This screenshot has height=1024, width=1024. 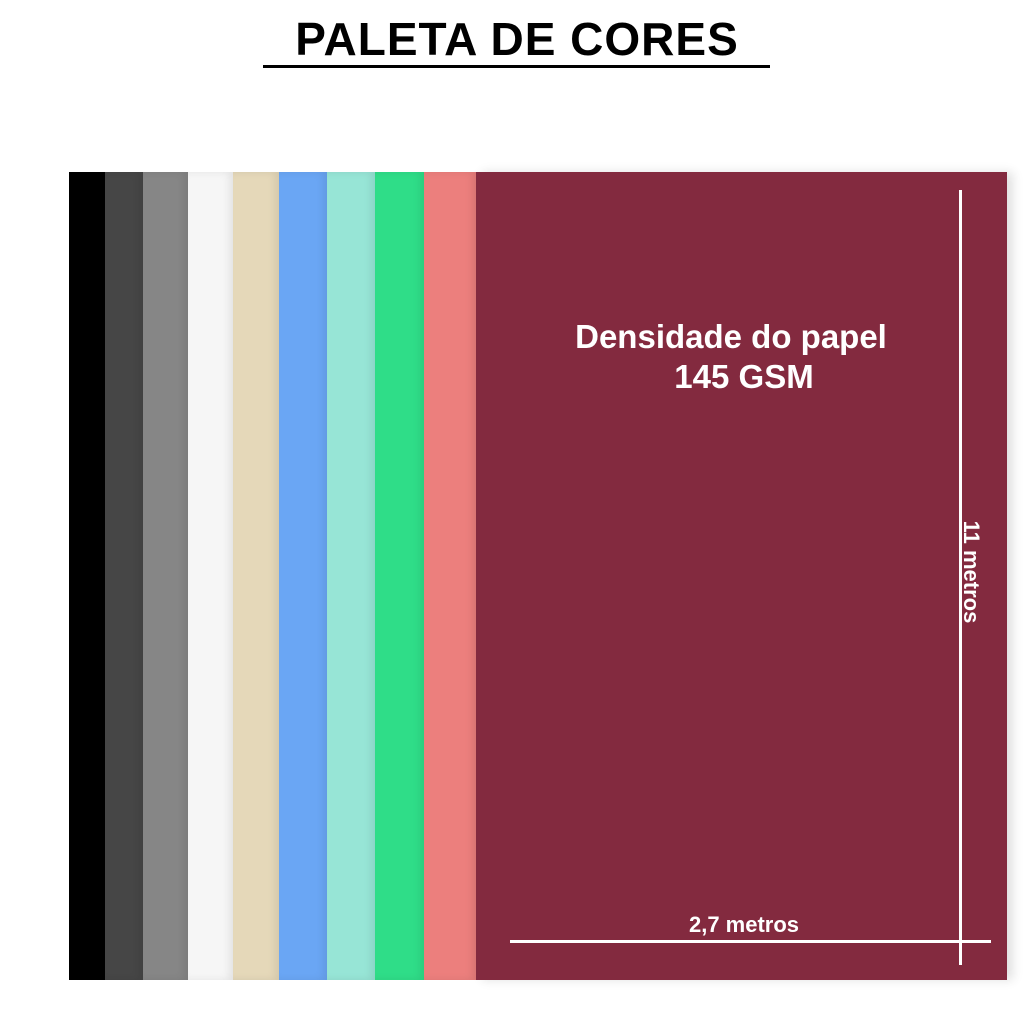 What do you see at coordinates (750, 941) in the screenshot?
I see `width-dimension-line` at bounding box center [750, 941].